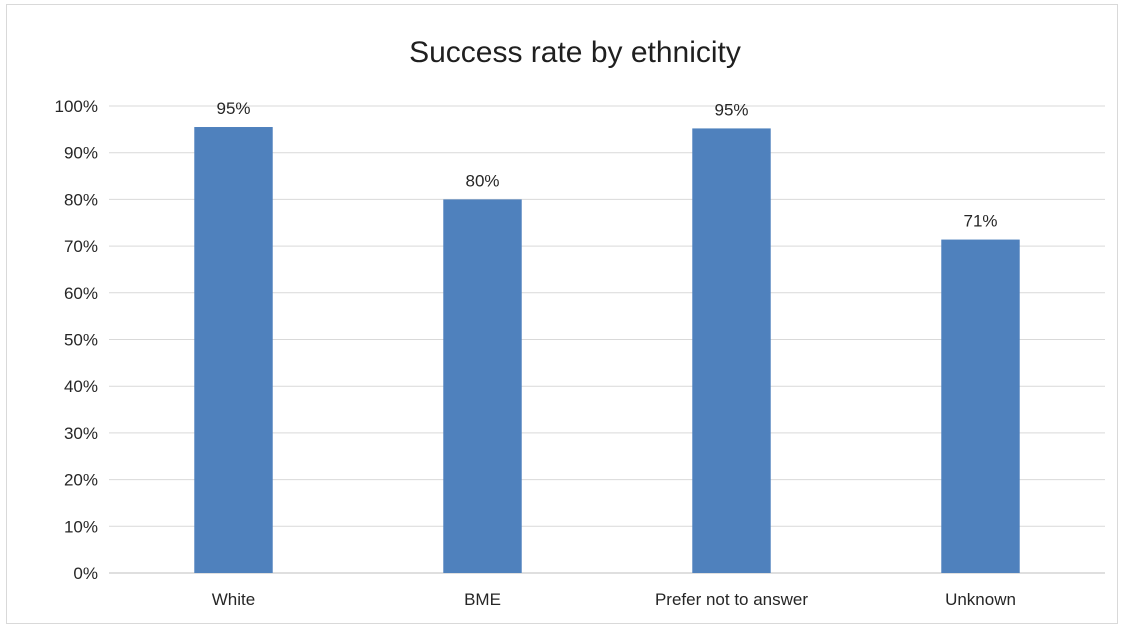 Image resolution: width=1125 pixels, height=628 pixels. I want to click on y-tick-label: 100%, so click(76, 106).